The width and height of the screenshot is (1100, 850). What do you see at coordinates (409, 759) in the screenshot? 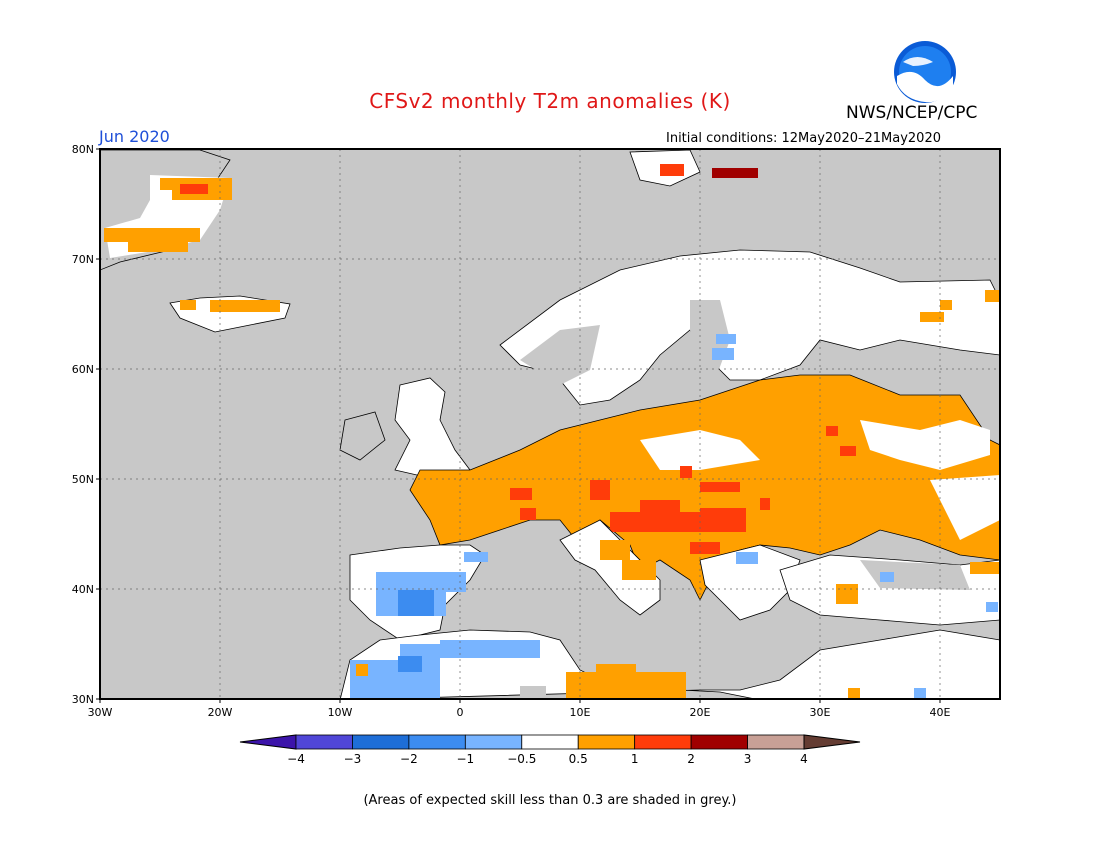
I see `colorbar-tick-label: −2` at bounding box center [409, 759].